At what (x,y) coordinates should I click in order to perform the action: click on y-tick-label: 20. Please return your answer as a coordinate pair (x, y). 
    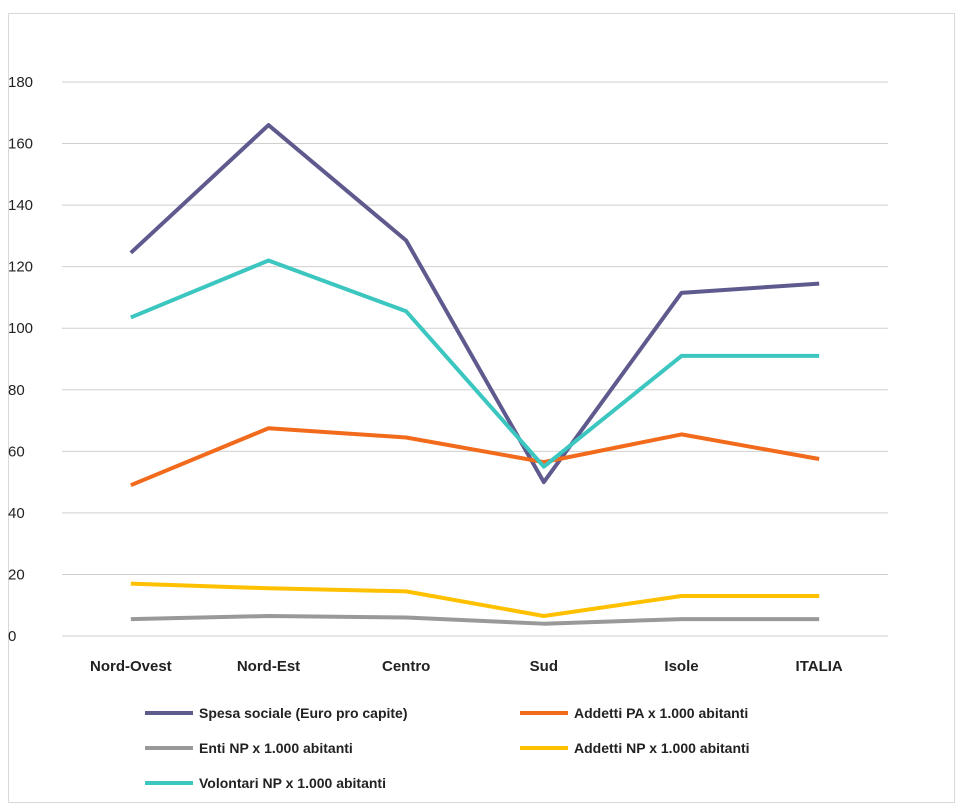
    Looking at the image, I should click on (16, 574).